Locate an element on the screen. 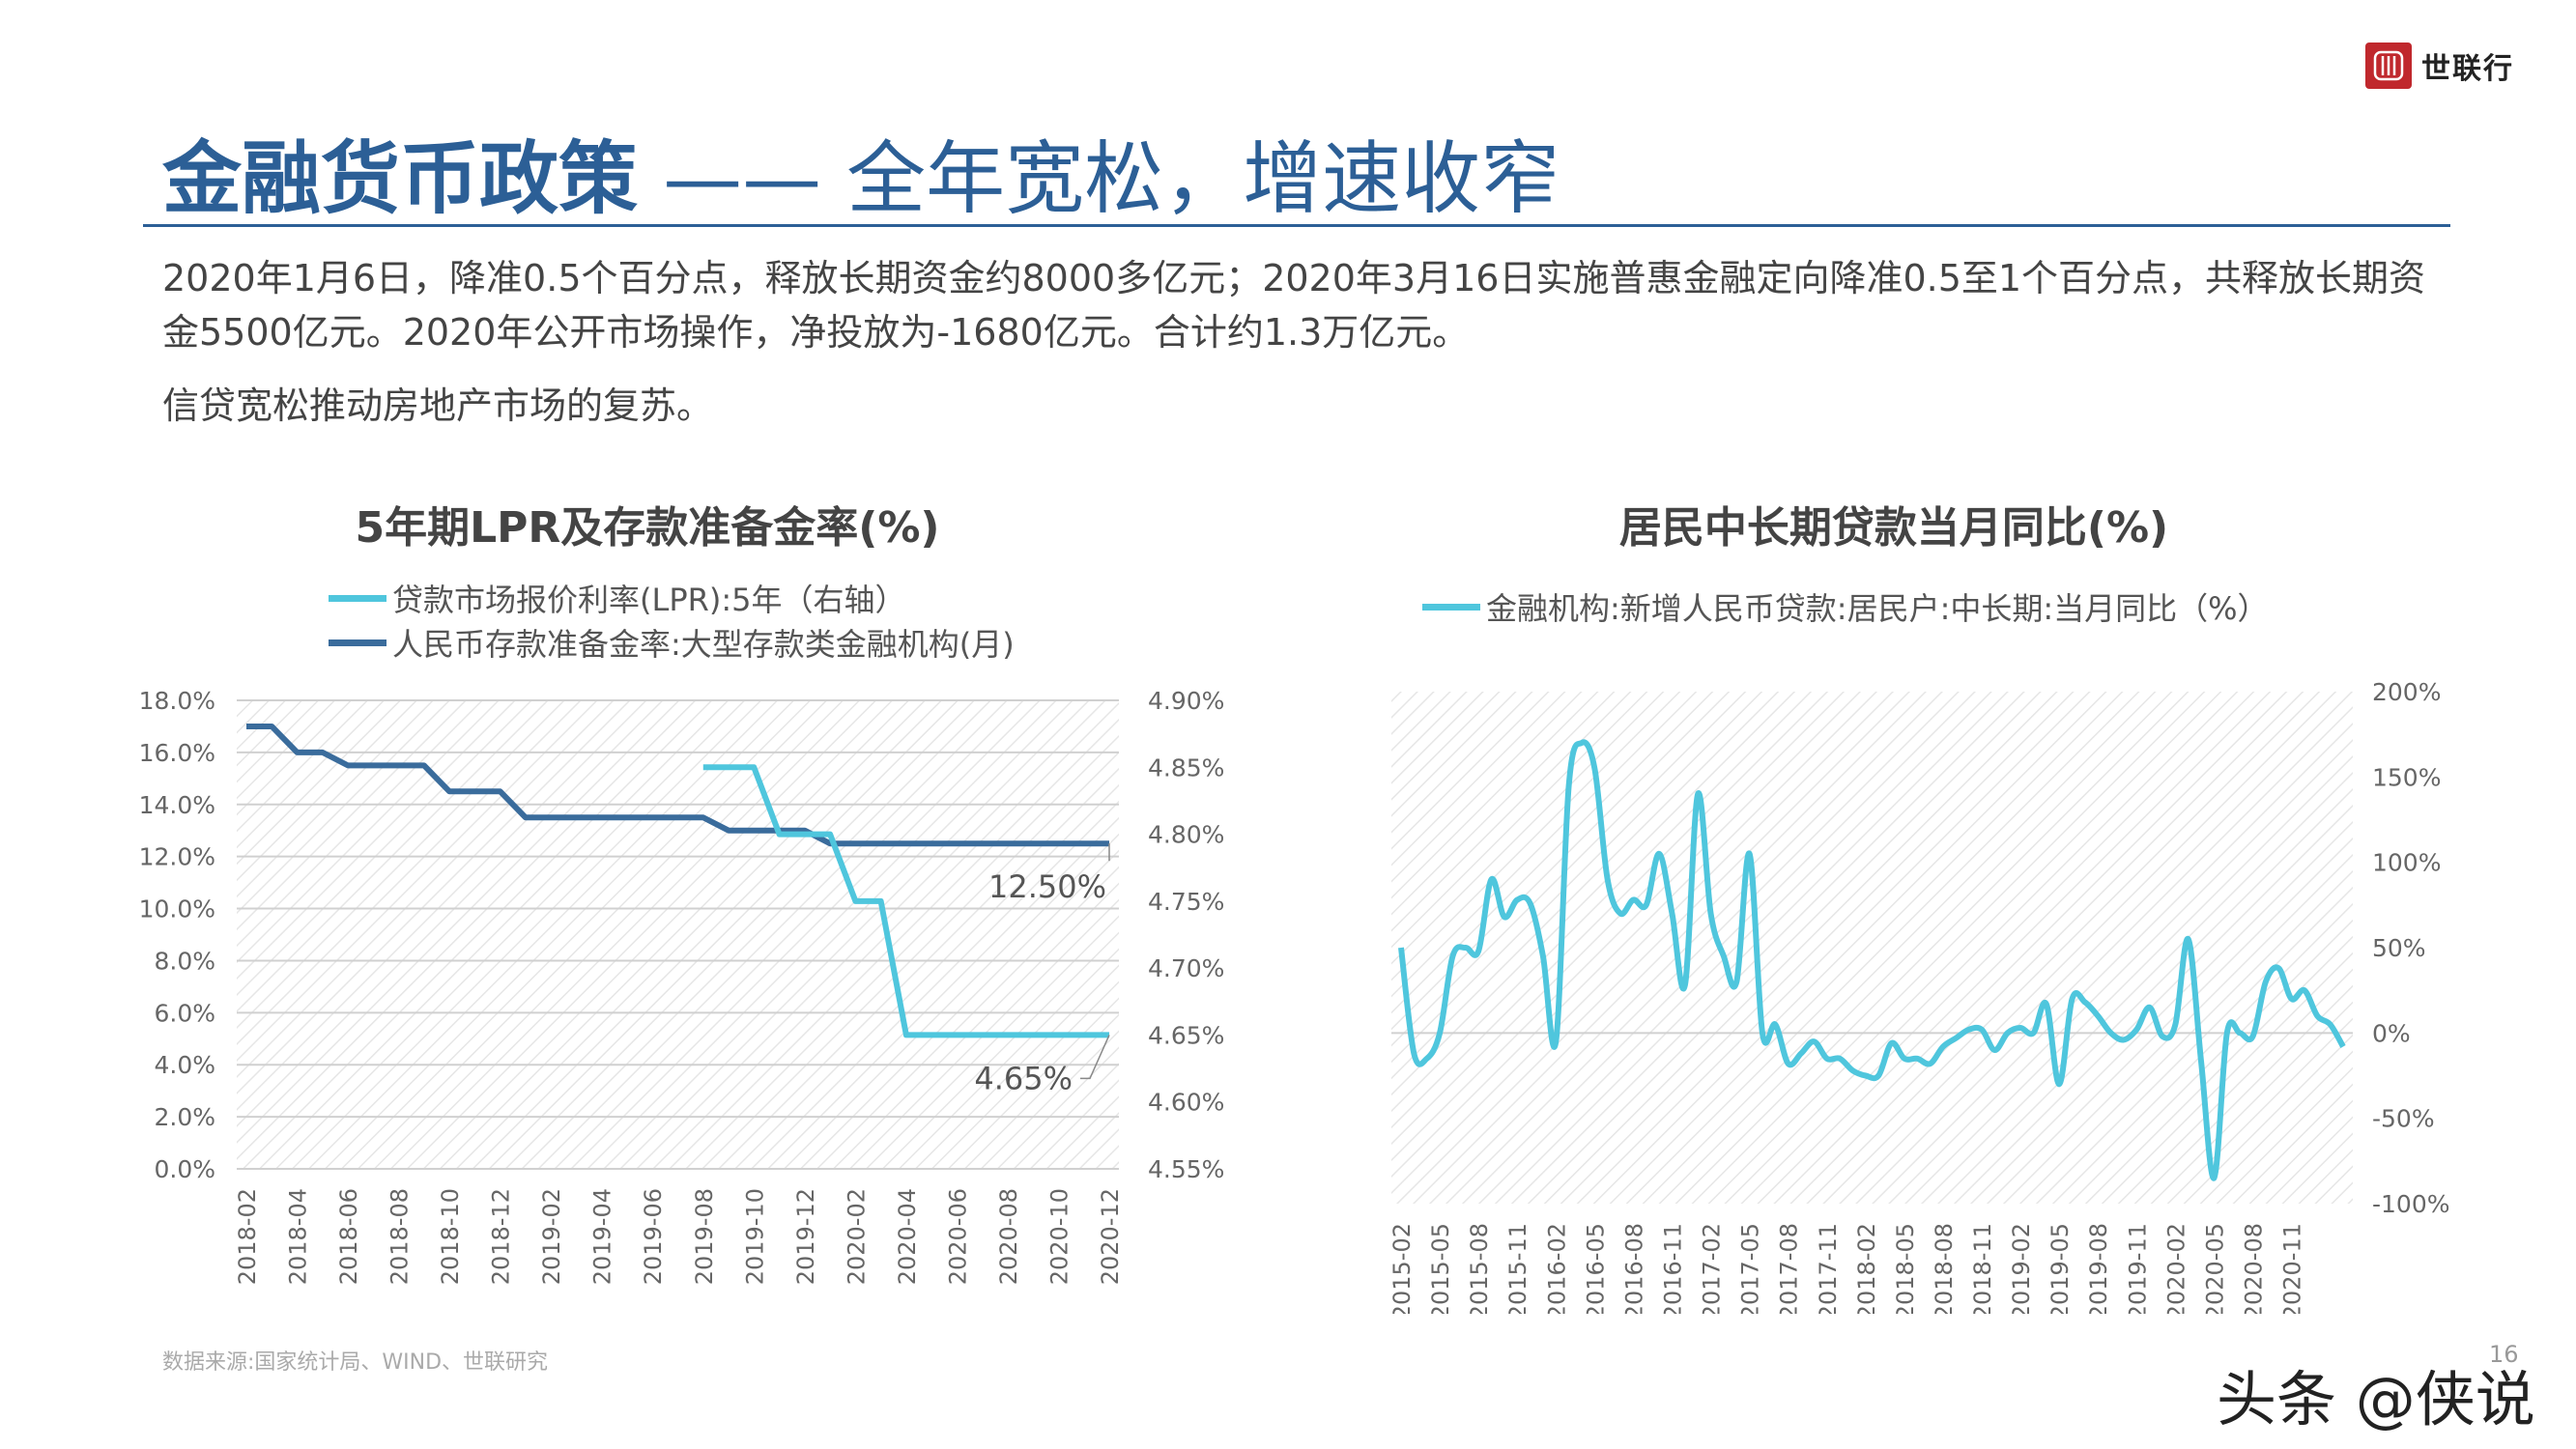 Image resolution: width=2576 pixels, height=1449 pixels. brand-logo: 世联行 is located at coordinates (2467, 66).